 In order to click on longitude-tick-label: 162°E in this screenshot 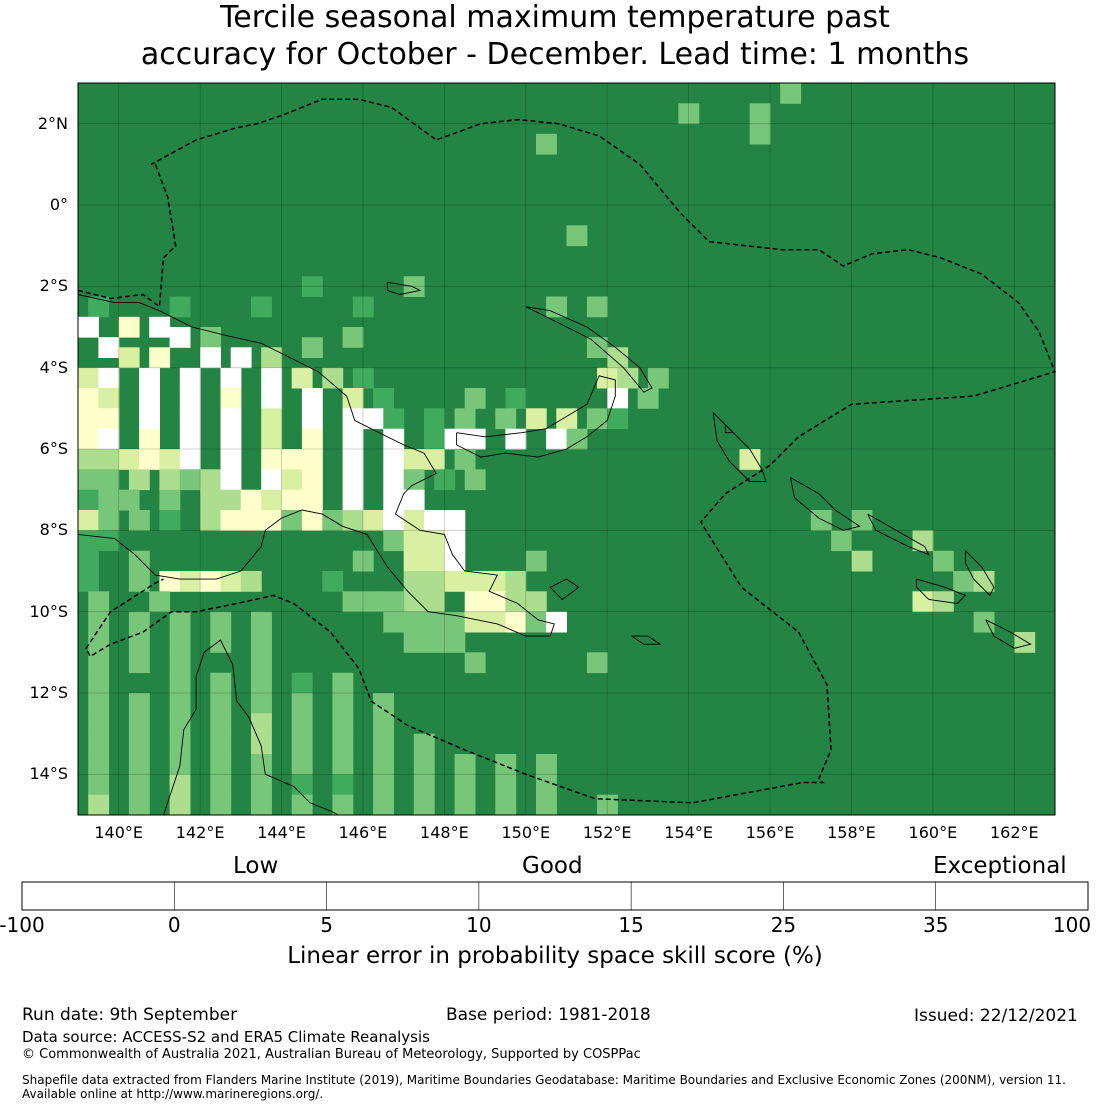, I will do `click(1014, 832)`.